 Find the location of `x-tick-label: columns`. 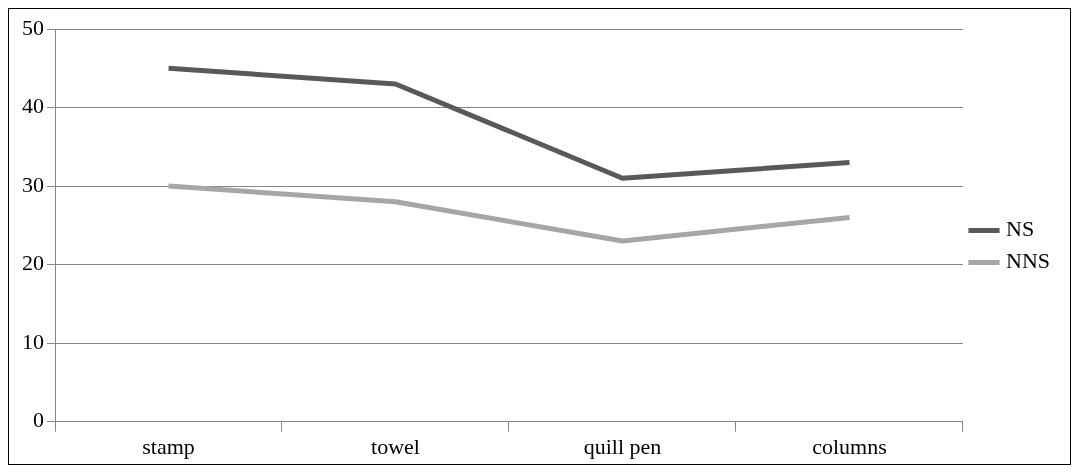

x-tick-label: columns is located at coordinates (849, 446).